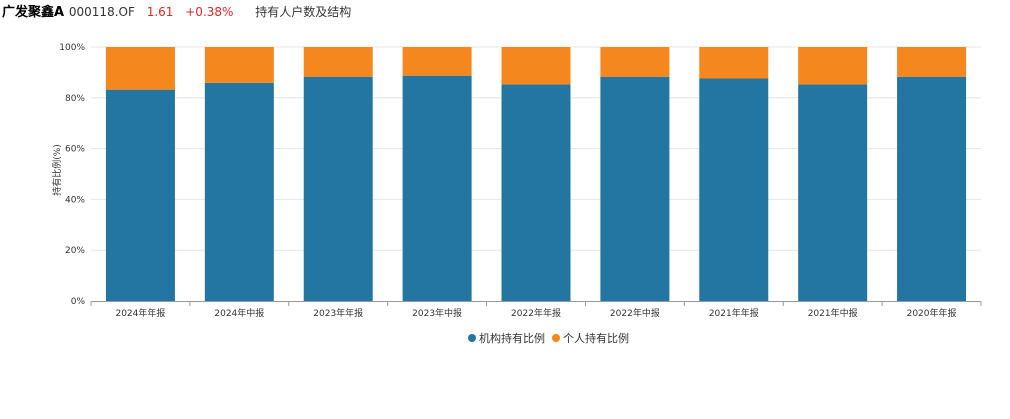 This screenshot has height=419, width=1010. Describe the element at coordinates (536, 313) in the screenshot. I see `x-tick-label: 2022年年报` at that location.